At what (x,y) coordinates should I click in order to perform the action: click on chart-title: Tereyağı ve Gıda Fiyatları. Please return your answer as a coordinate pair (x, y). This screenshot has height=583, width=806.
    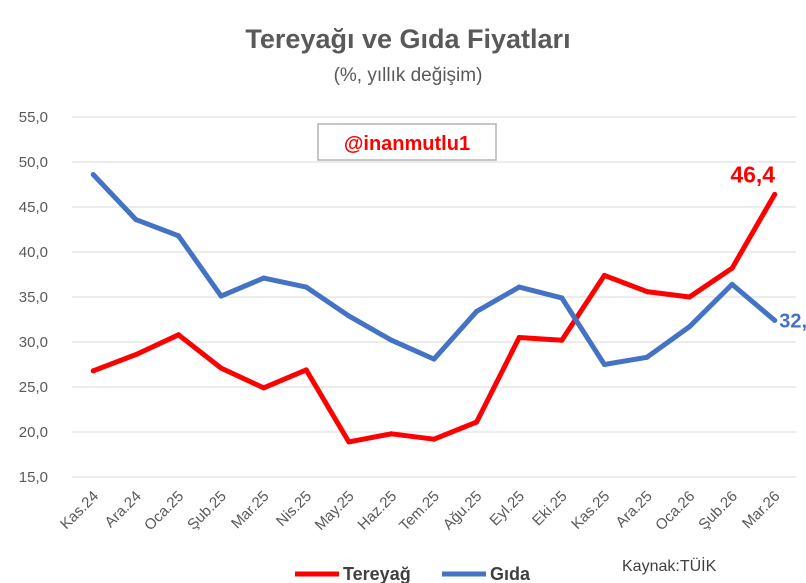
    Looking at the image, I should click on (407, 39).